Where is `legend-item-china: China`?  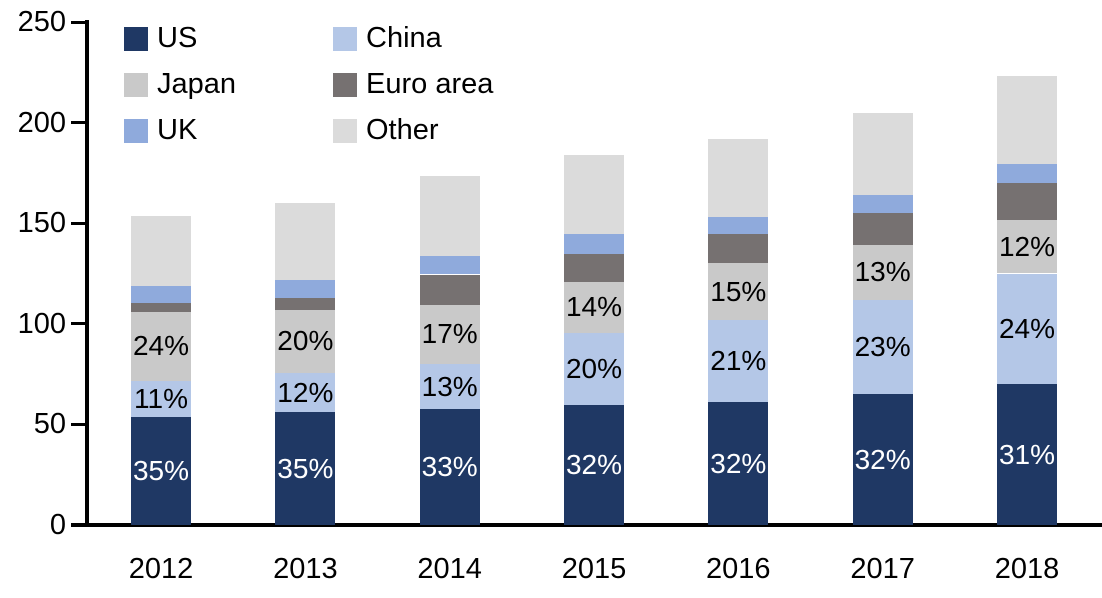 legend-item-china: China is located at coordinates (413, 38).